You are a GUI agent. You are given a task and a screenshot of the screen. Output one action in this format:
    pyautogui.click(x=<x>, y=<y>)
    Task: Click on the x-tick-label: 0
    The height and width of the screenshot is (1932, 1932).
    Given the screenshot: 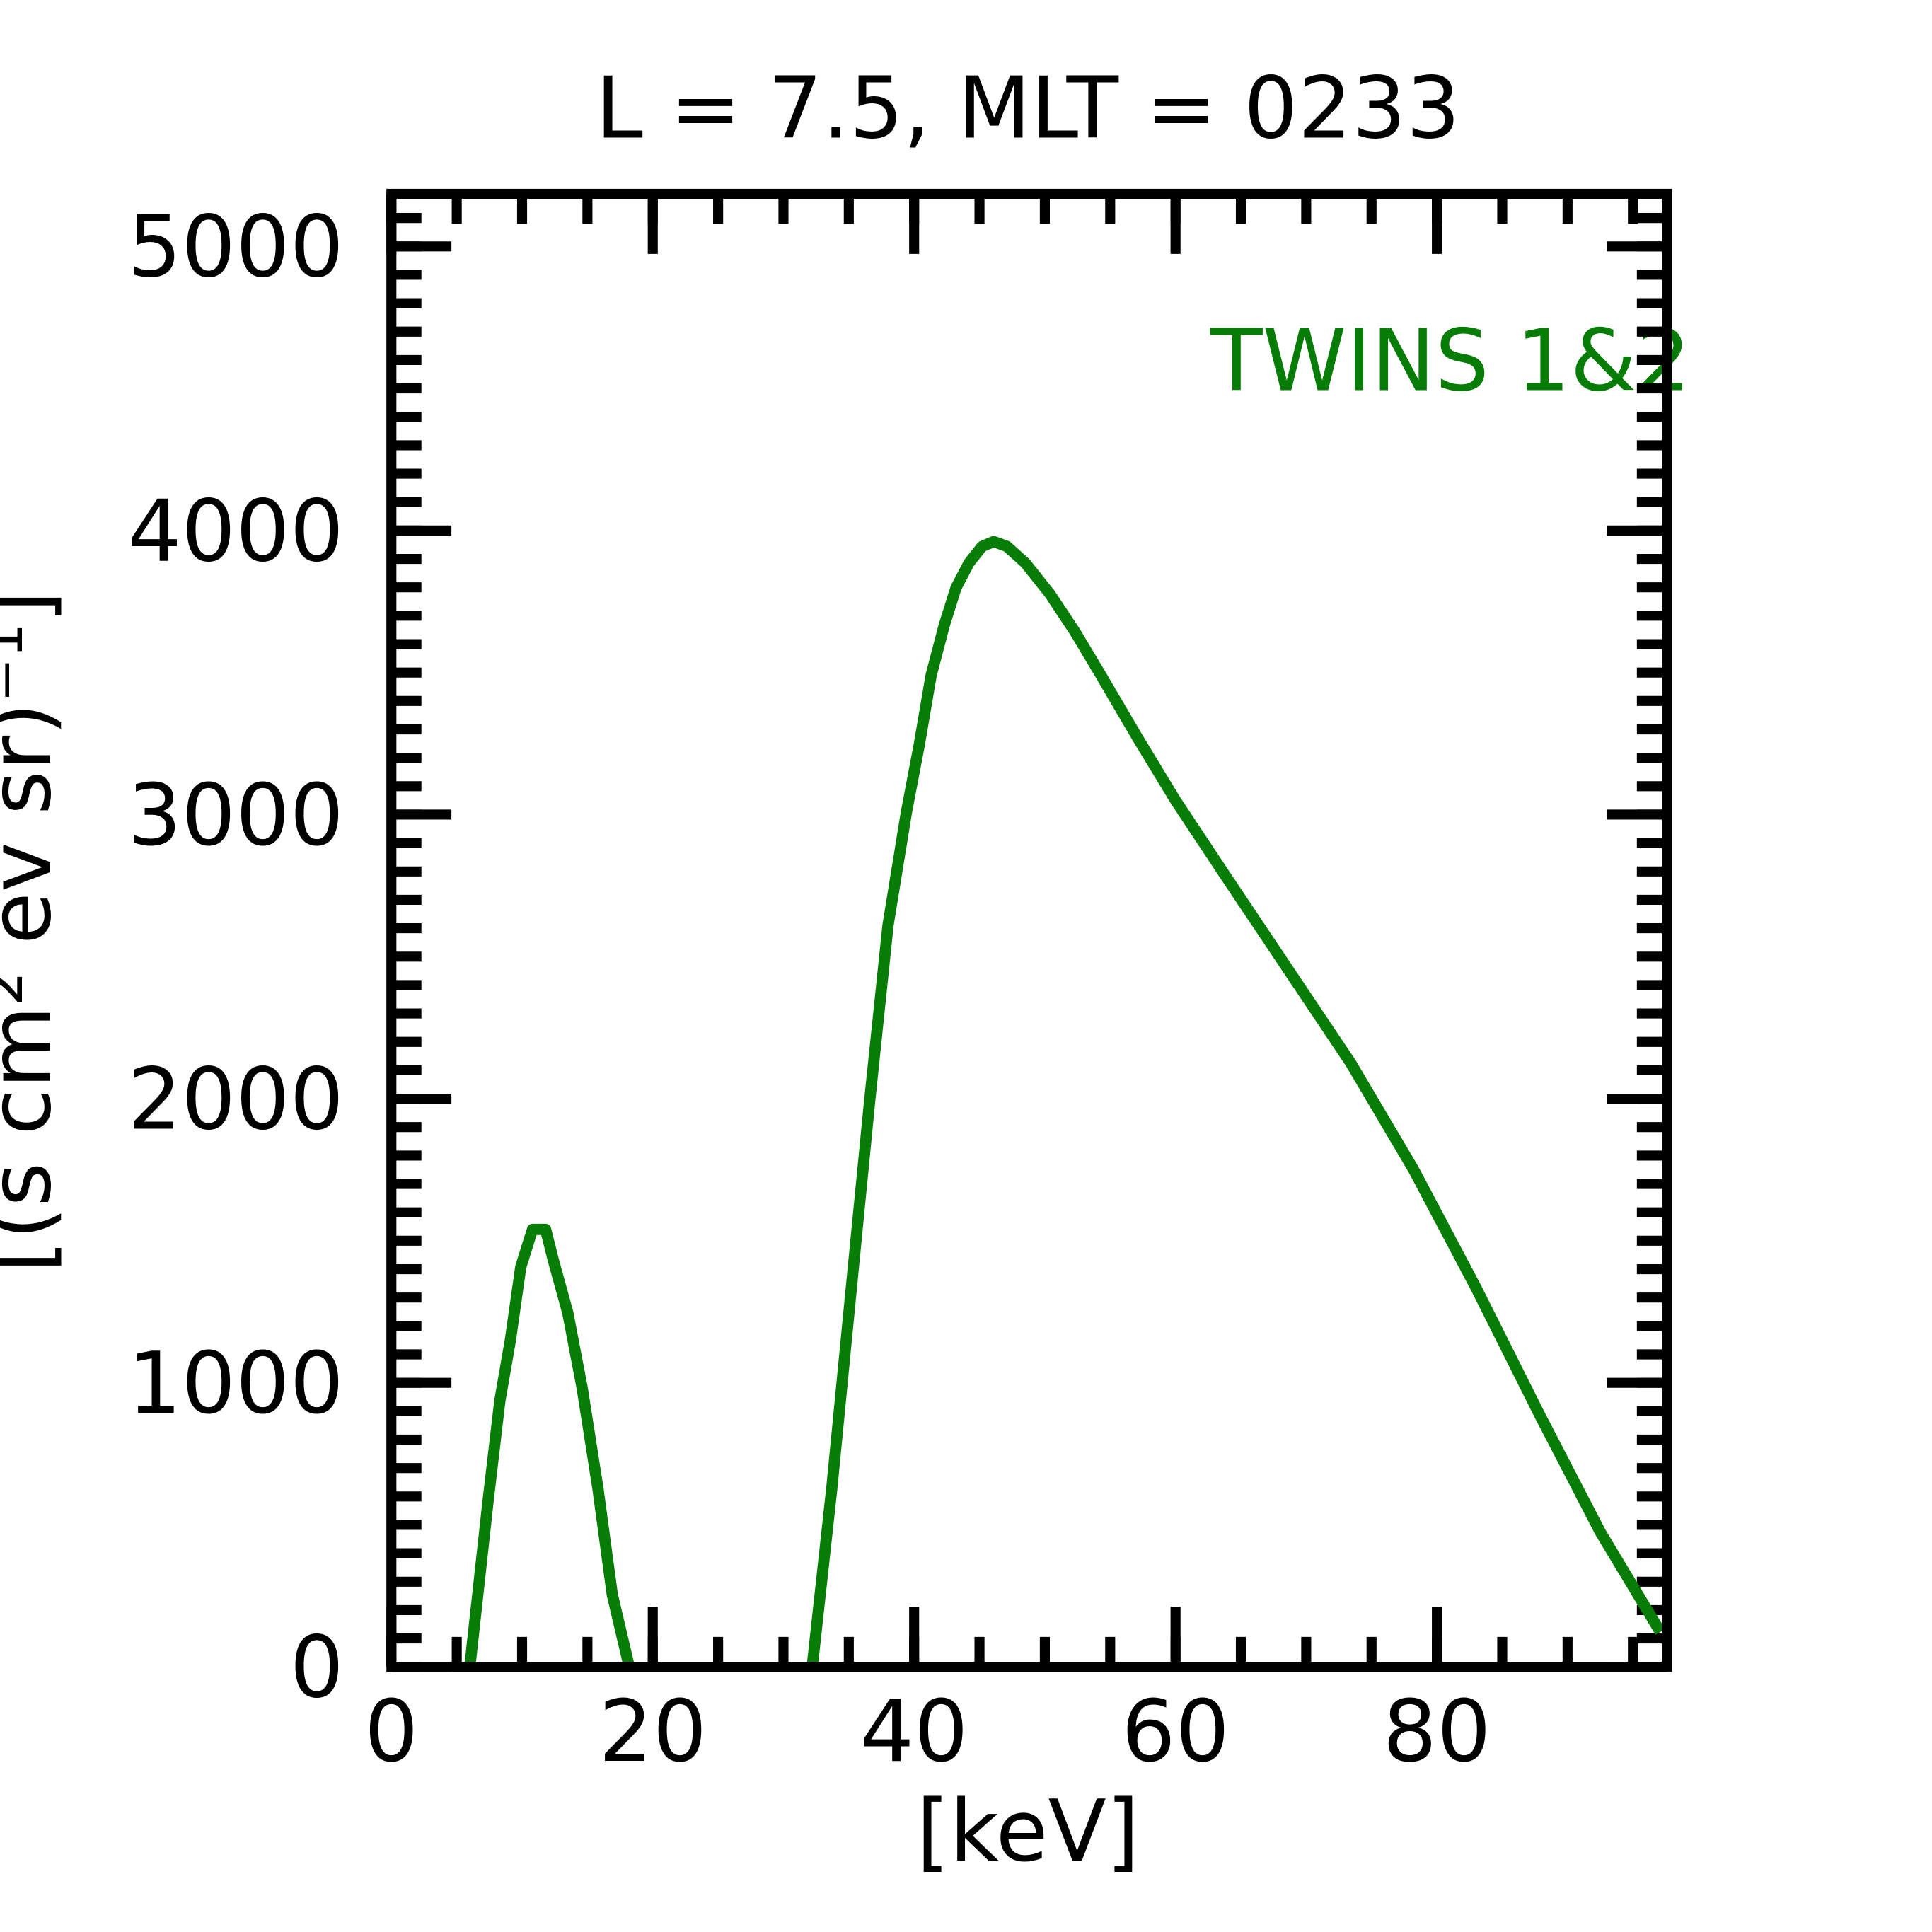 What is the action you would take?
    pyautogui.click(x=391, y=1731)
    